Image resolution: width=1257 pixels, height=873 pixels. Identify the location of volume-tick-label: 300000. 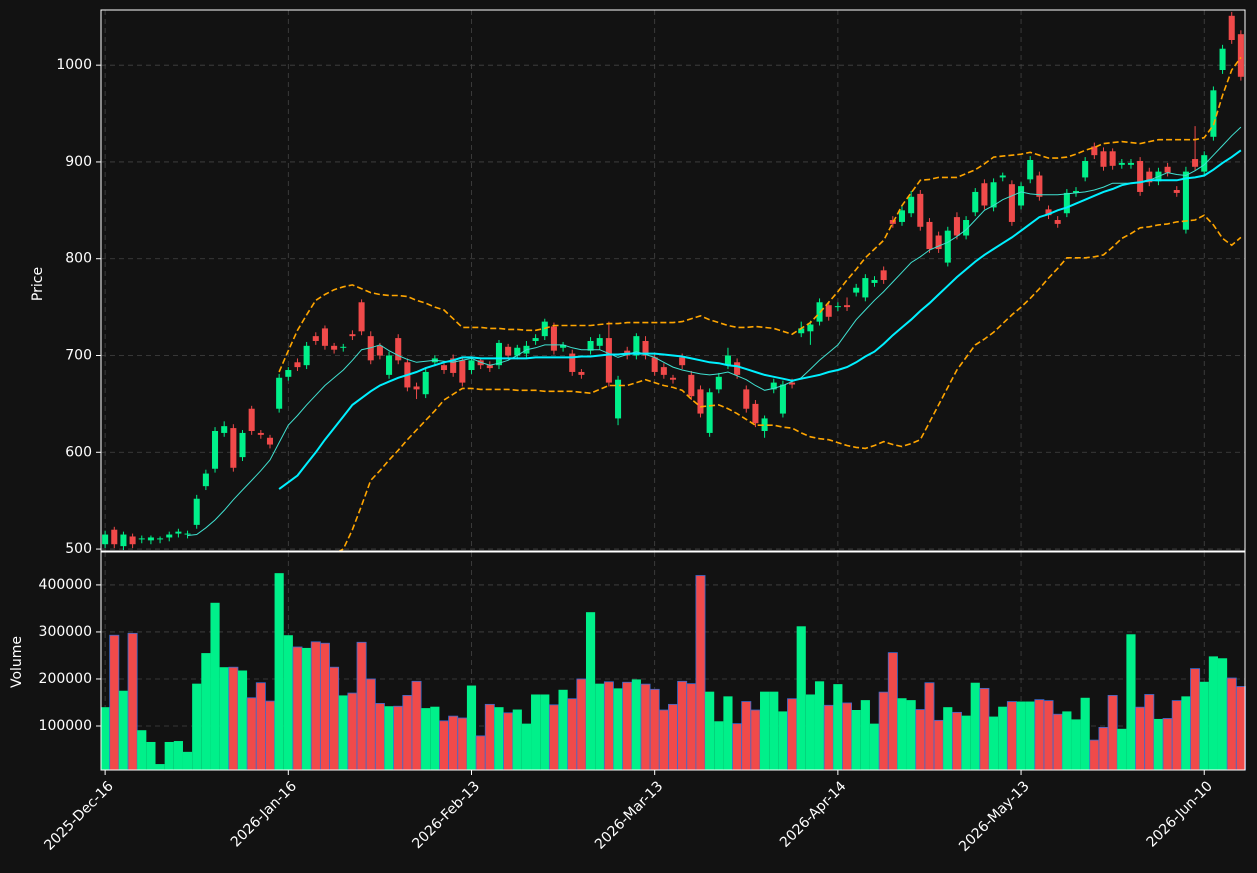
(65, 632).